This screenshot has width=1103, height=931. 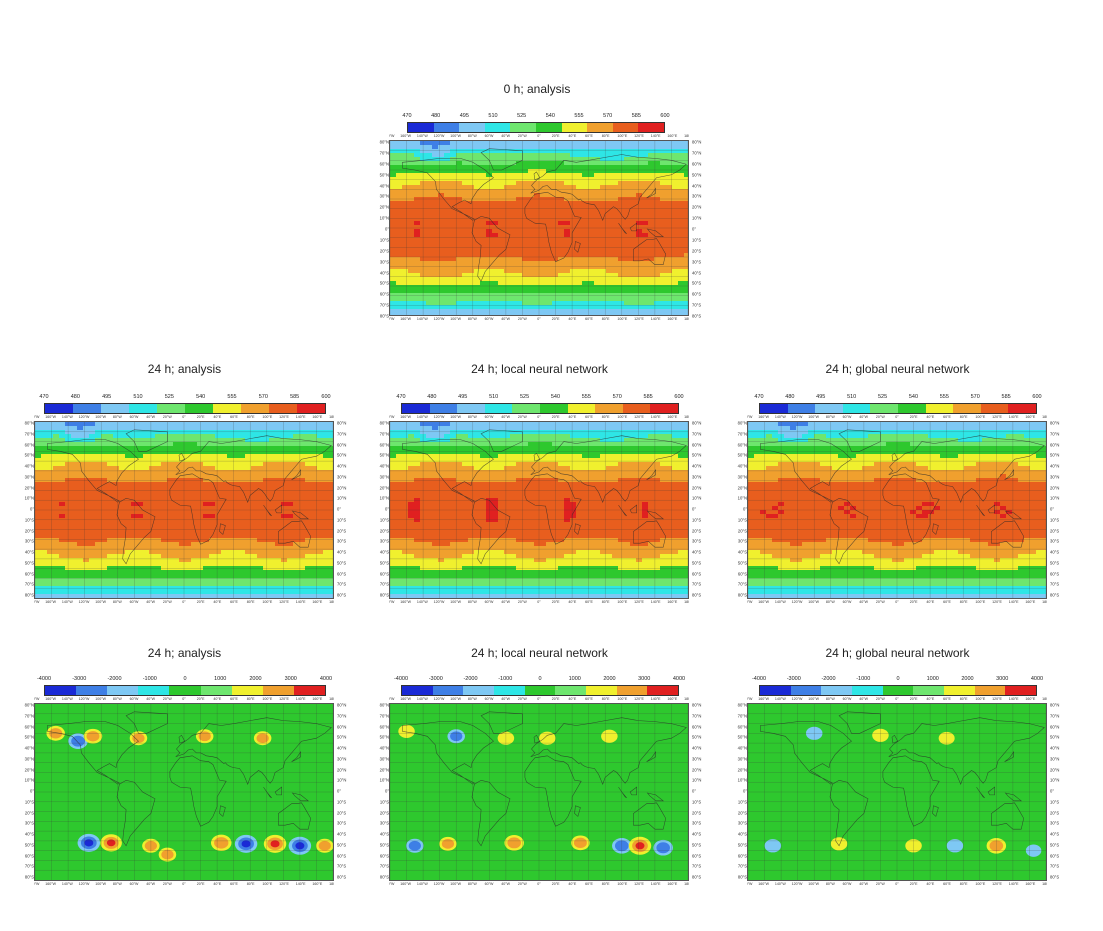 I want to click on colorbar-tick-label: 0, so click(x=540, y=679).